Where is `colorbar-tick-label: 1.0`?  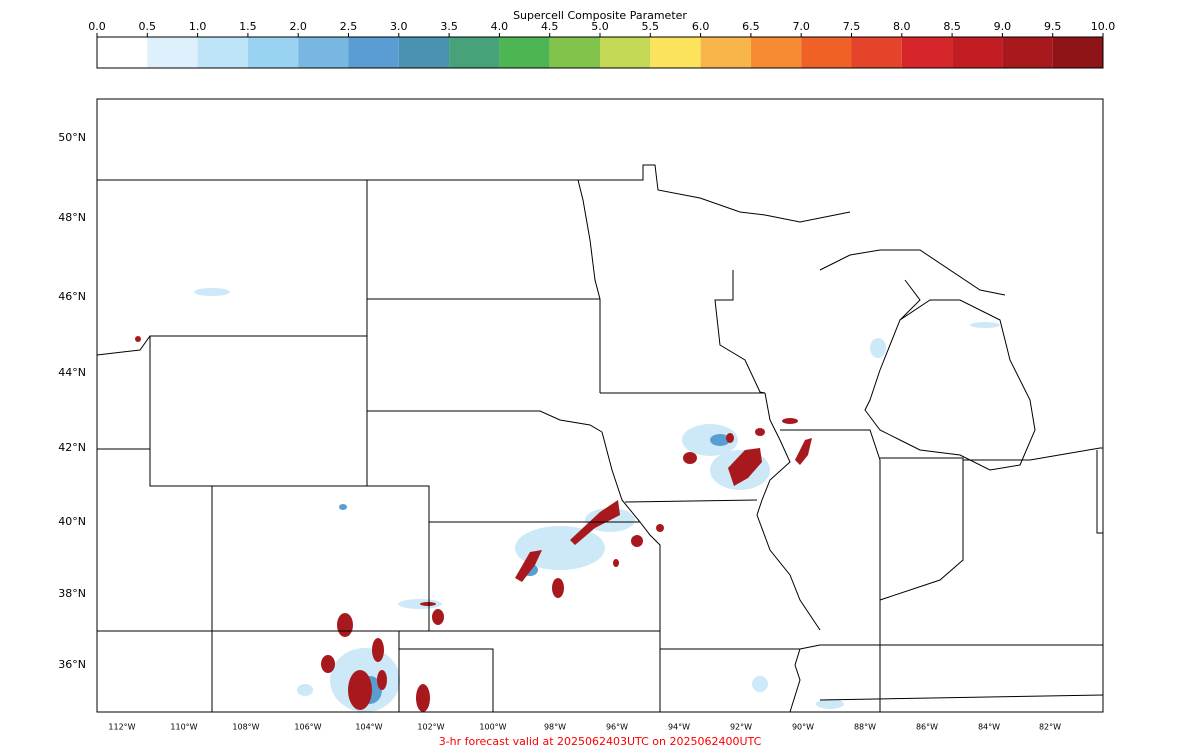
colorbar-tick-label: 1.0 is located at coordinates (198, 26).